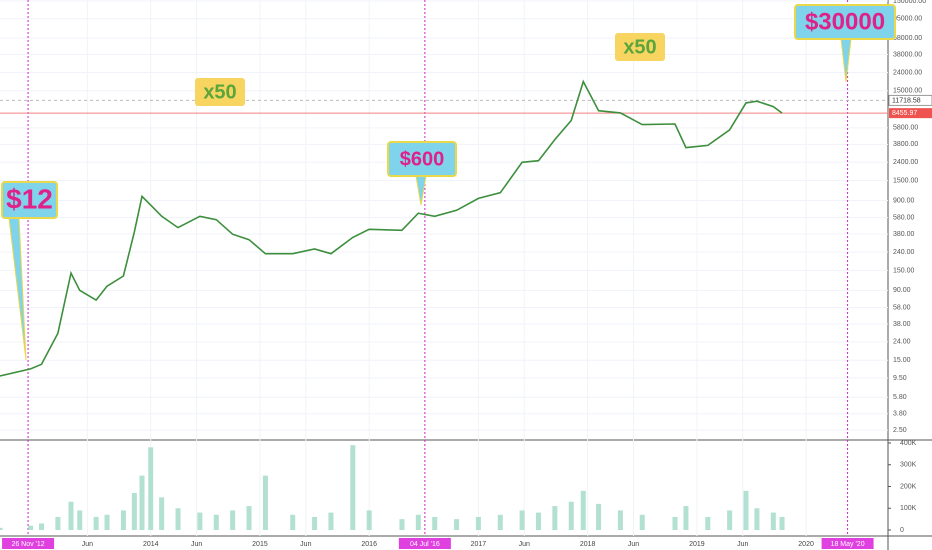 Image resolution: width=932 pixels, height=550 pixels. I want to click on y-tick-label: 58.00, so click(902, 307).